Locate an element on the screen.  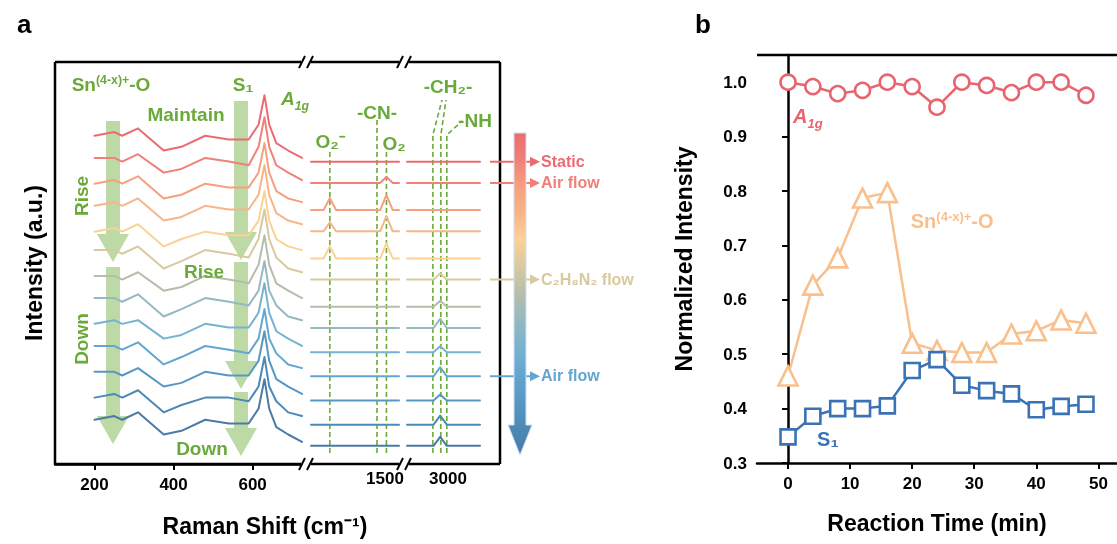
x-tick-label: 20 is located at coordinates (912, 483).